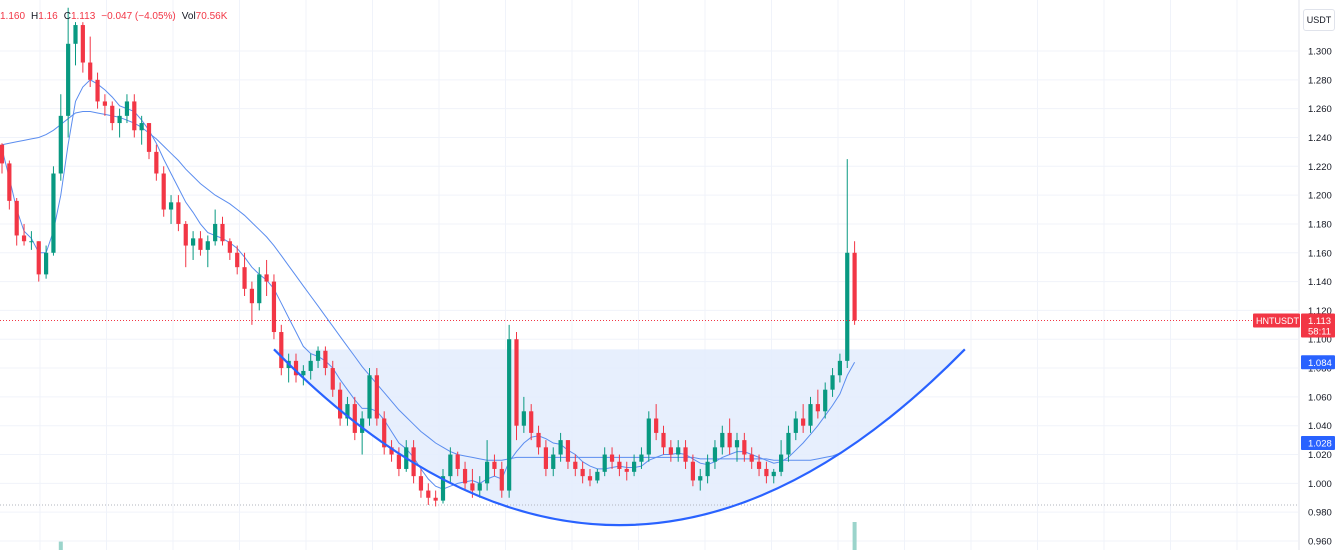 The height and width of the screenshot is (550, 1335). I want to click on legend-vol-label: Vol, so click(188, 16).